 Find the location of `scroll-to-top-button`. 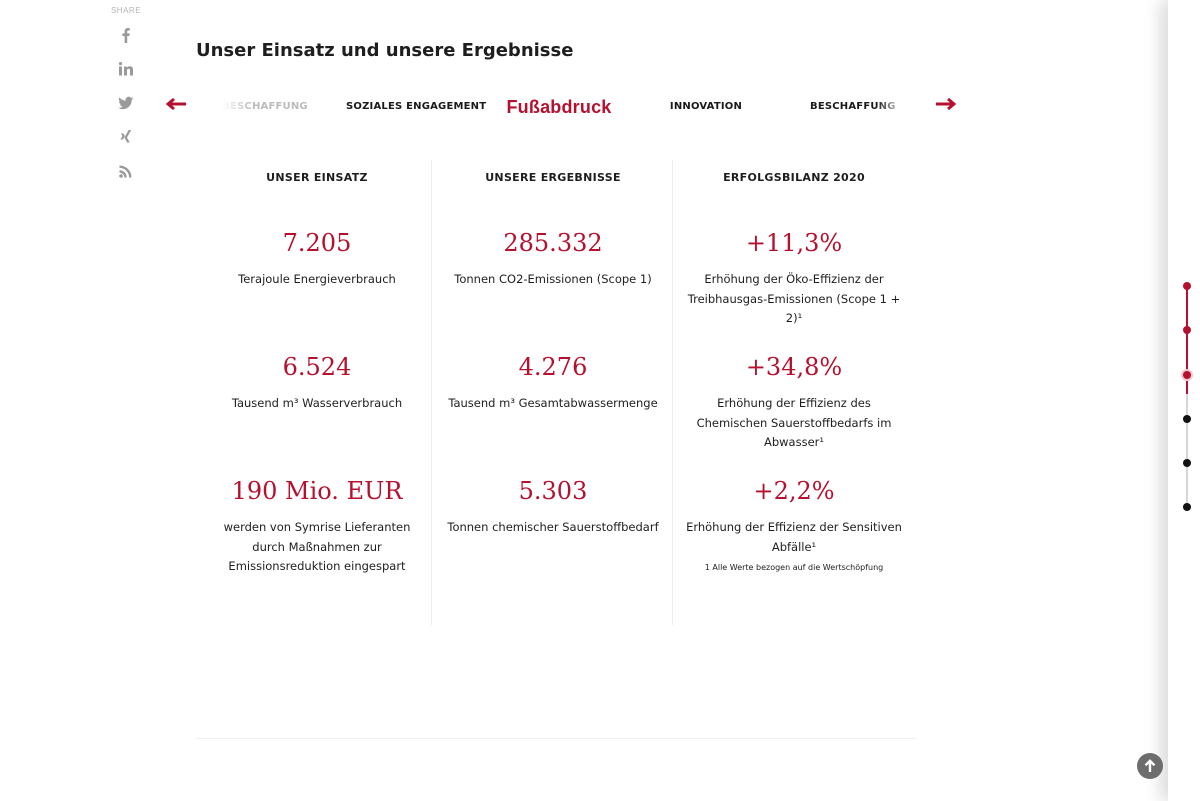

scroll-to-top-button is located at coordinates (1150, 766).